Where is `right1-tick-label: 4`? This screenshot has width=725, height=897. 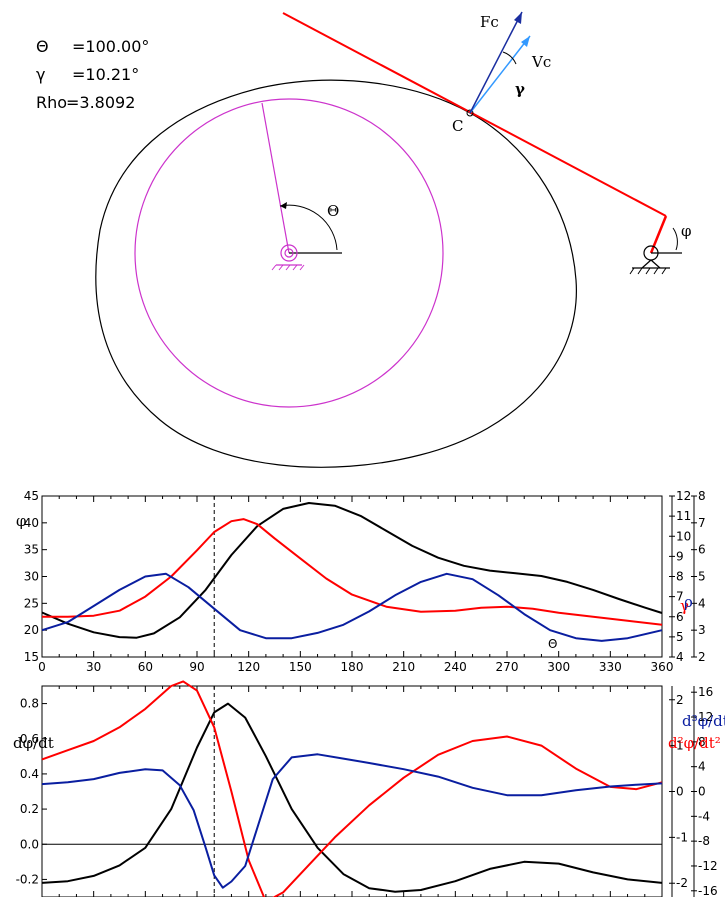
right1-tick-label: 4 is located at coordinates (680, 657).